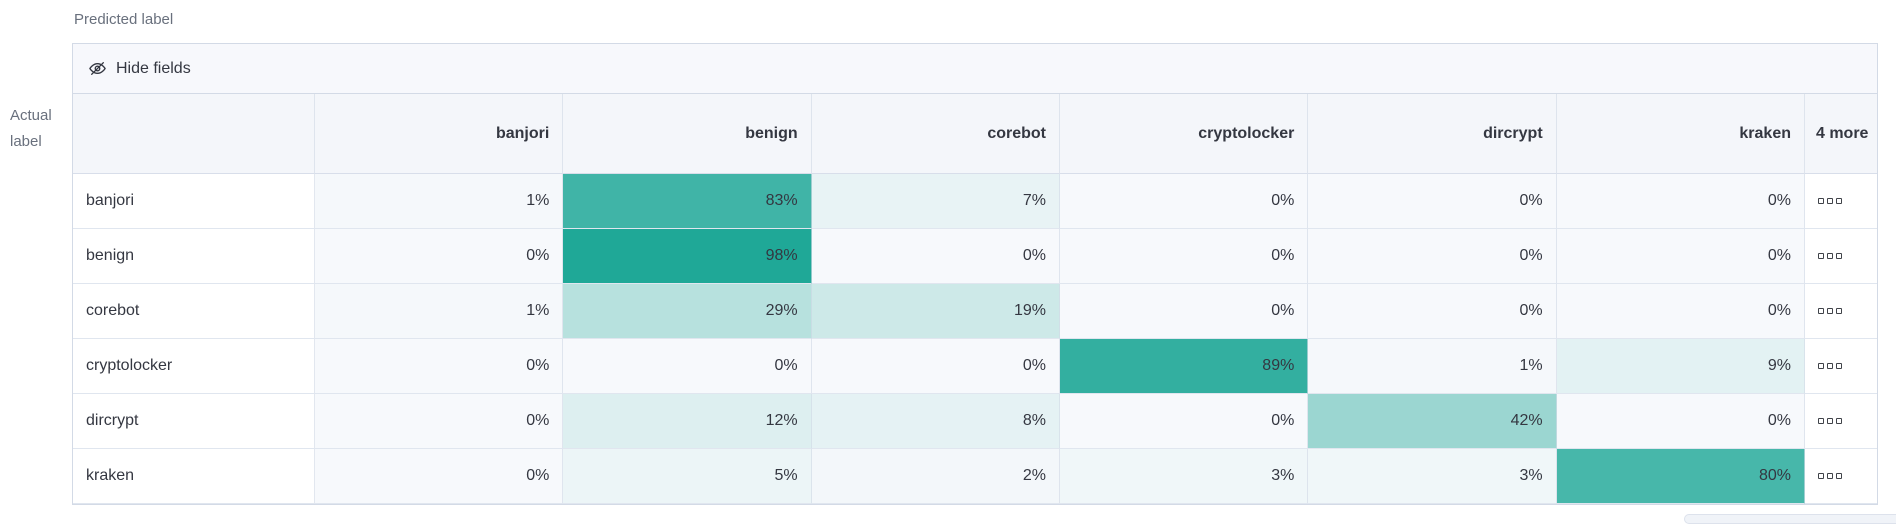 The image size is (1896, 524). I want to click on matrix-cell-corebot-banjori: 1%, so click(439, 311).